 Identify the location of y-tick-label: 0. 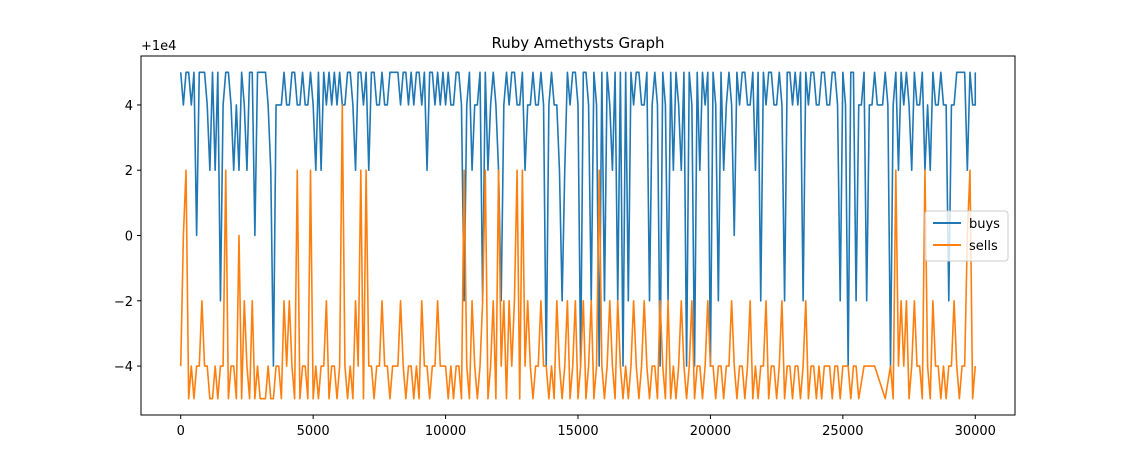
(129, 237).